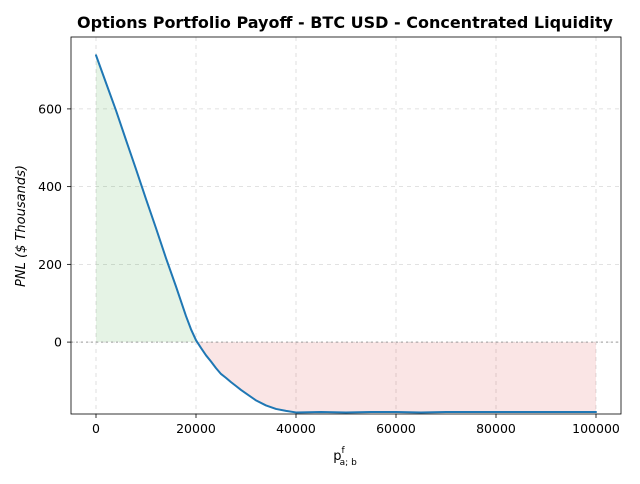 The image size is (640, 484). Describe the element at coordinates (54, 225) in the screenshot. I see `y-axis: 0 200 400 600` at that location.